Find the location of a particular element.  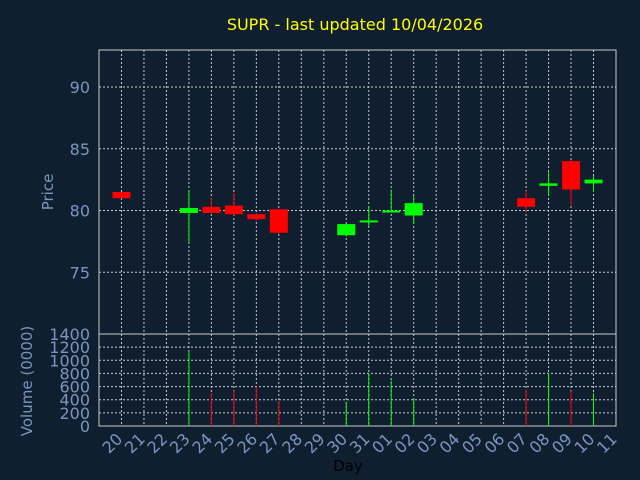

volume-tick-label: 1400 is located at coordinates (69, 334).